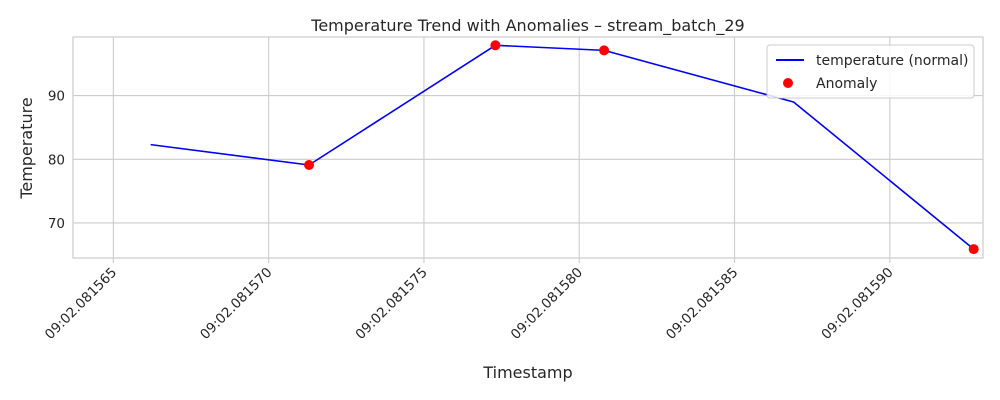  Describe the element at coordinates (527, 372) in the screenshot. I see `x-axis-label: Timestamp` at that location.